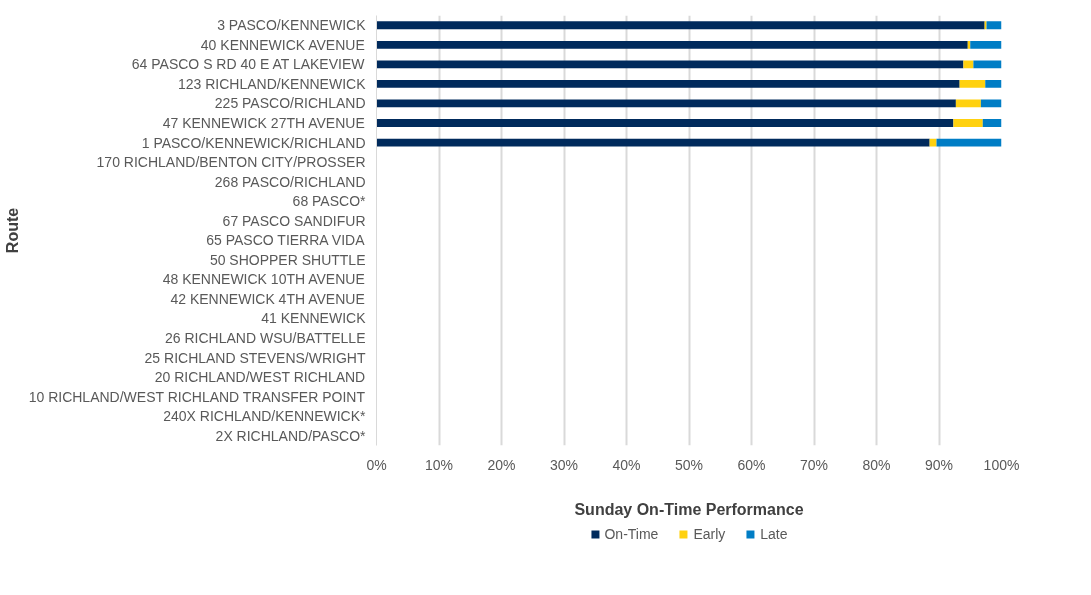  Describe the element at coordinates (272, 83) in the screenshot. I see `y-tick-label: 123 RICHLAND/KENNEWICK` at that location.